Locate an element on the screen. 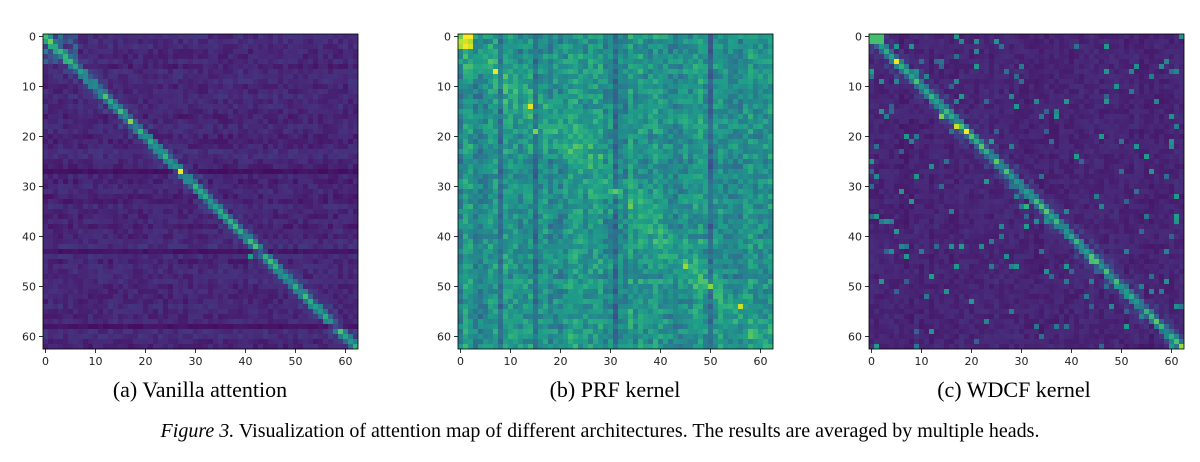 This screenshot has width=1200, height=462. x-tick-label: 20 is located at coordinates (146, 361).